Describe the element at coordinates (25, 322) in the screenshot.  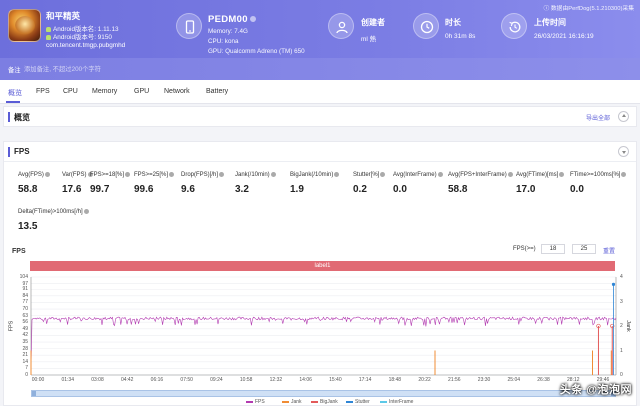
I see `y-tick-label: 56` at that location.